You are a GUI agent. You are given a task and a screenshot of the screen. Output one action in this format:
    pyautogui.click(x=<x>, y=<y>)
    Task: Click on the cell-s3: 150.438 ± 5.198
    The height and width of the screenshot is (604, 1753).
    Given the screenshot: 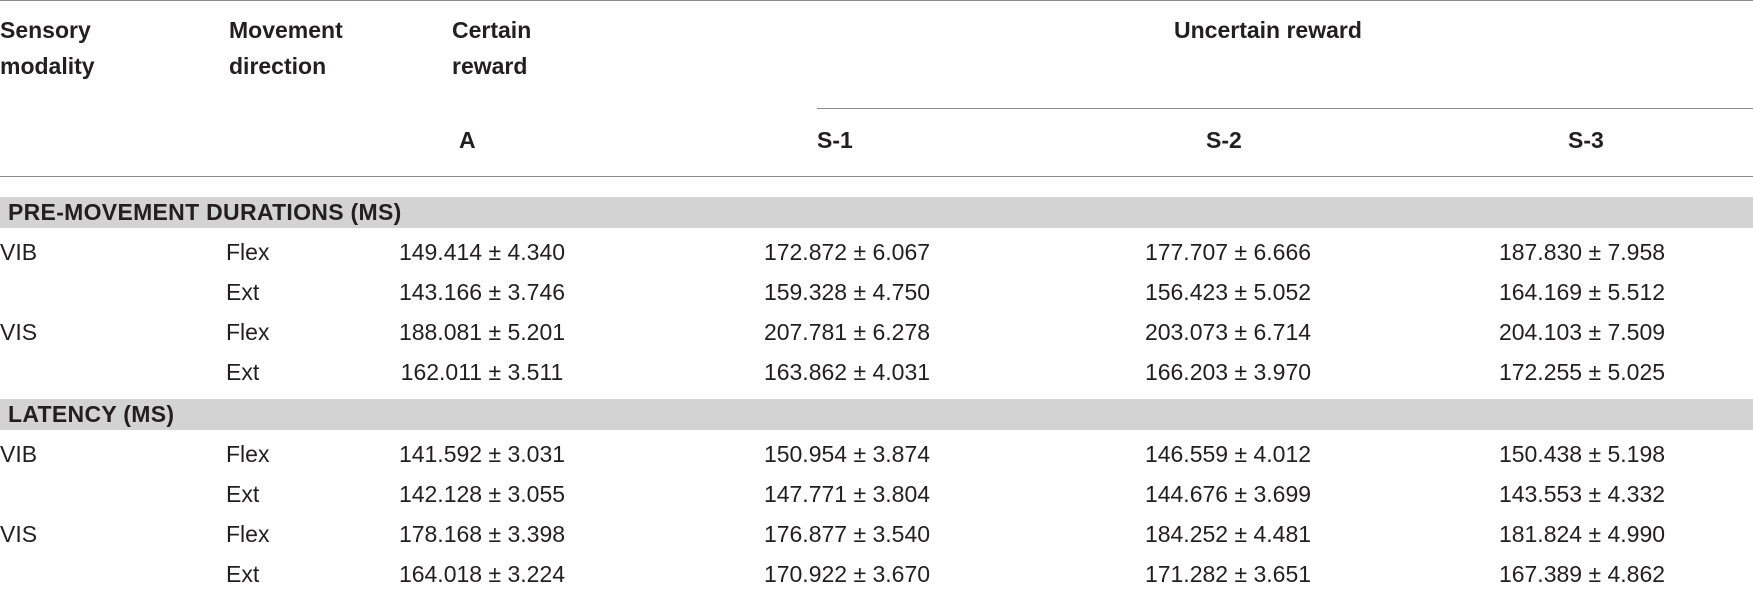 What is the action you would take?
    pyautogui.click(x=1582, y=454)
    